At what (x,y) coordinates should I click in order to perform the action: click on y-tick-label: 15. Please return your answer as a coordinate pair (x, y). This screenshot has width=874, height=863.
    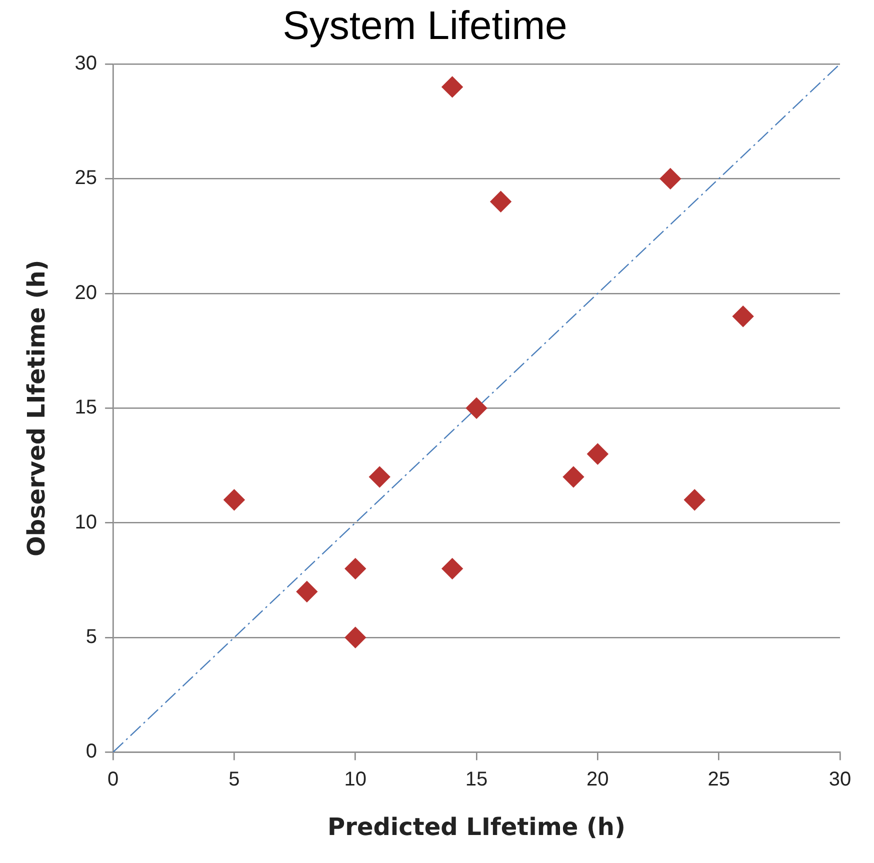
    Looking at the image, I should click on (86, 407).